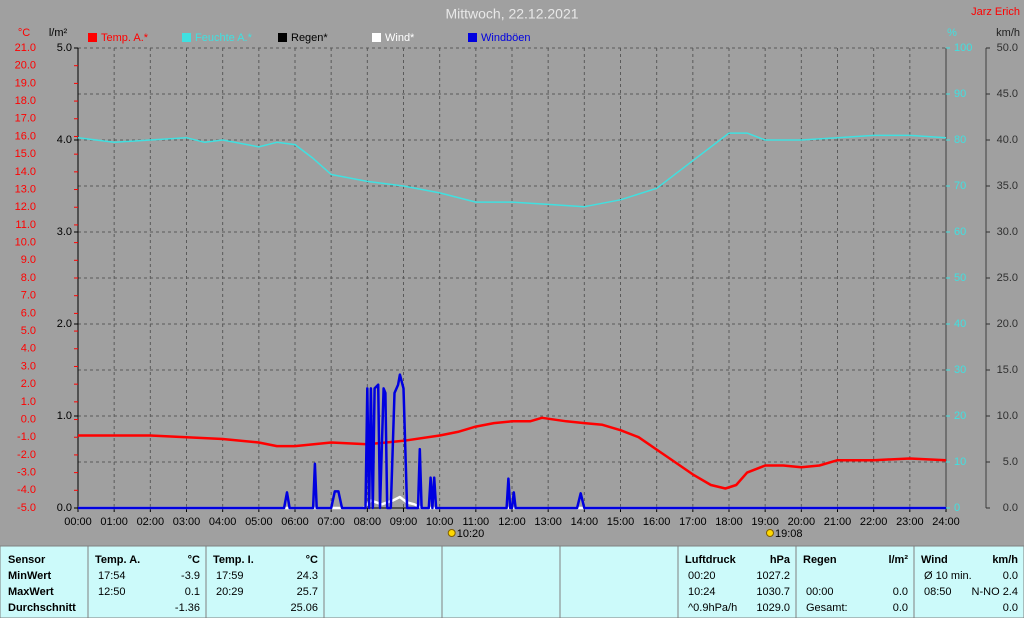  Describe the element at coordinates (1007, 48) in the screenshot. I see `y4-tick-label: 50.0` at that location.